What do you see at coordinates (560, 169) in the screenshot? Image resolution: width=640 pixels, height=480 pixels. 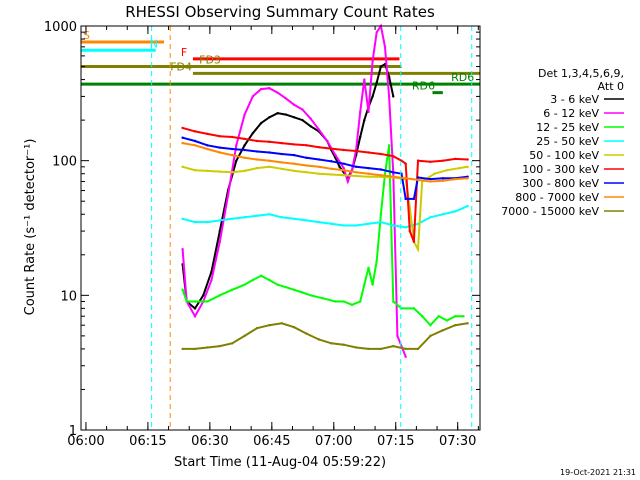 I see `legend-label-5: 100 - 300 keV` at bounding box center [560, 169].